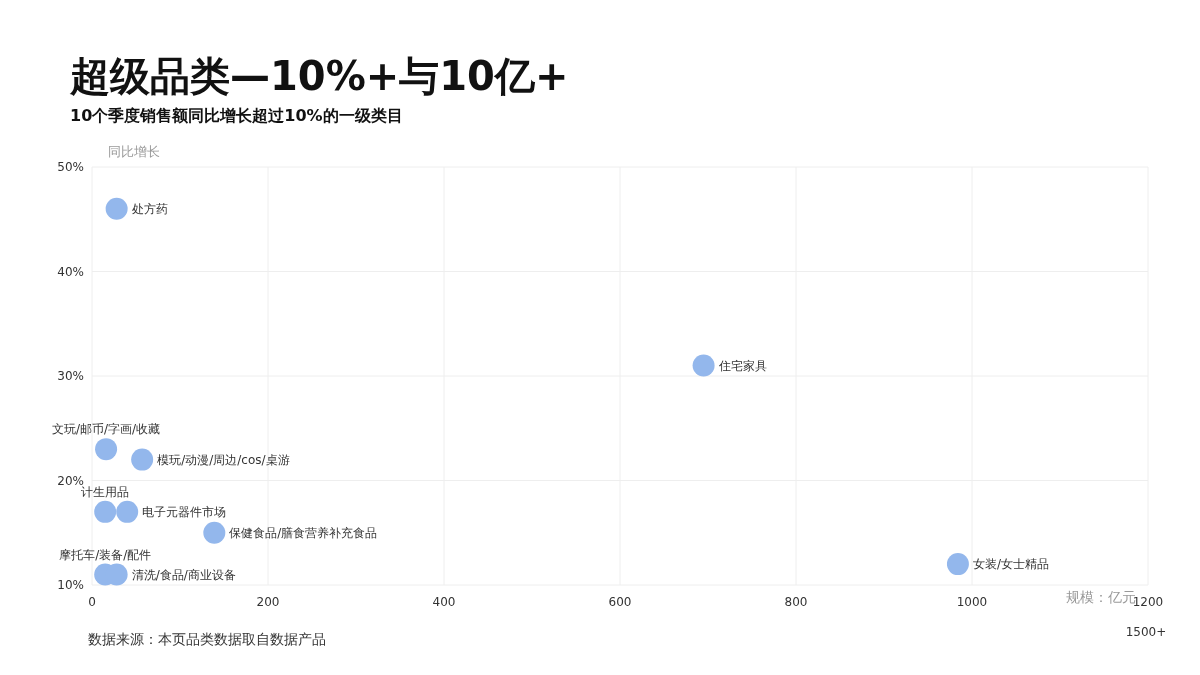 Image resolution: width=1200 pixels, height=675 pixels. What do you see at coordinates (796, 602) in the screenshot?
I see `x-tick-label: 800` at bounding box center [796, 602].